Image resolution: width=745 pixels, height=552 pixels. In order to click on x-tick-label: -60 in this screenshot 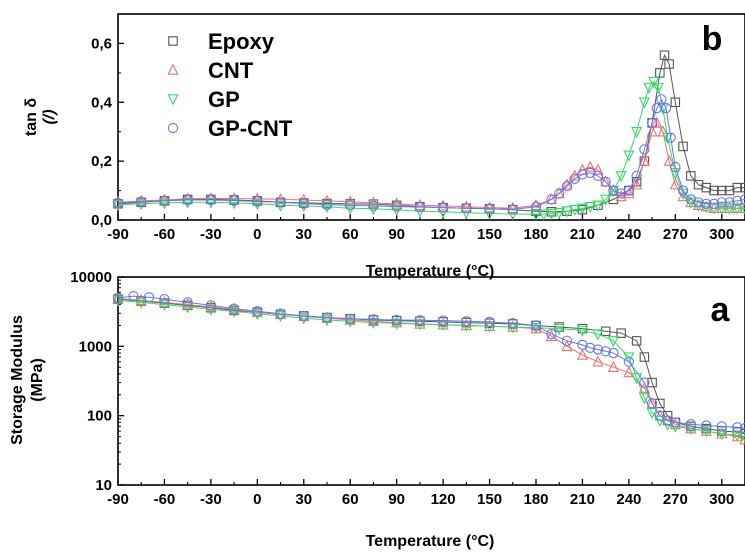, I will do `click(165, 499)`.